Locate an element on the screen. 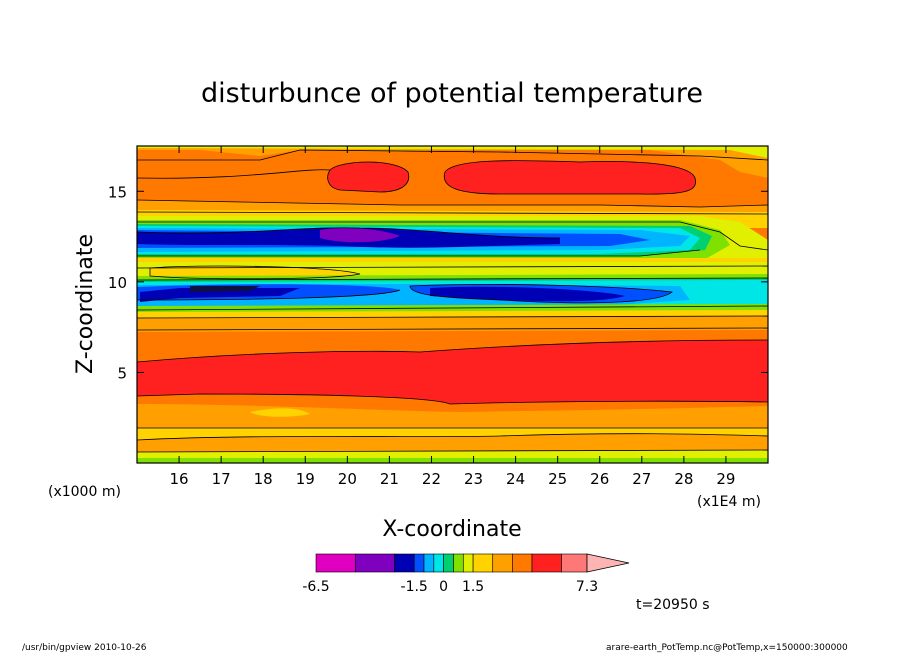 The width and height of the screenshot is (904, 654). x-tick-label: 20 is located at coordinates (347, 479).